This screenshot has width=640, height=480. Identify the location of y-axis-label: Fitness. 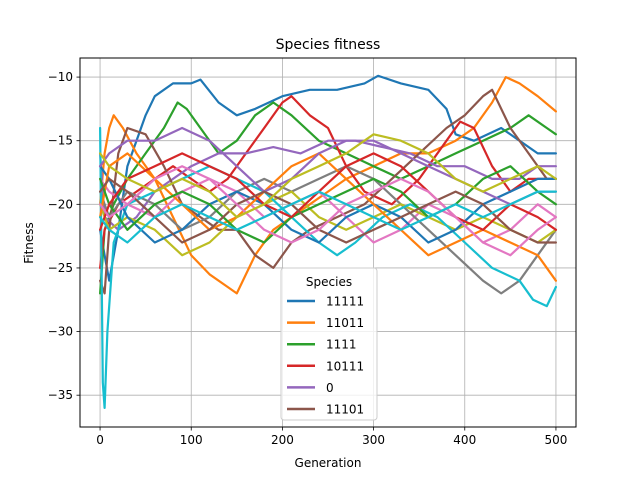
(29, 243).